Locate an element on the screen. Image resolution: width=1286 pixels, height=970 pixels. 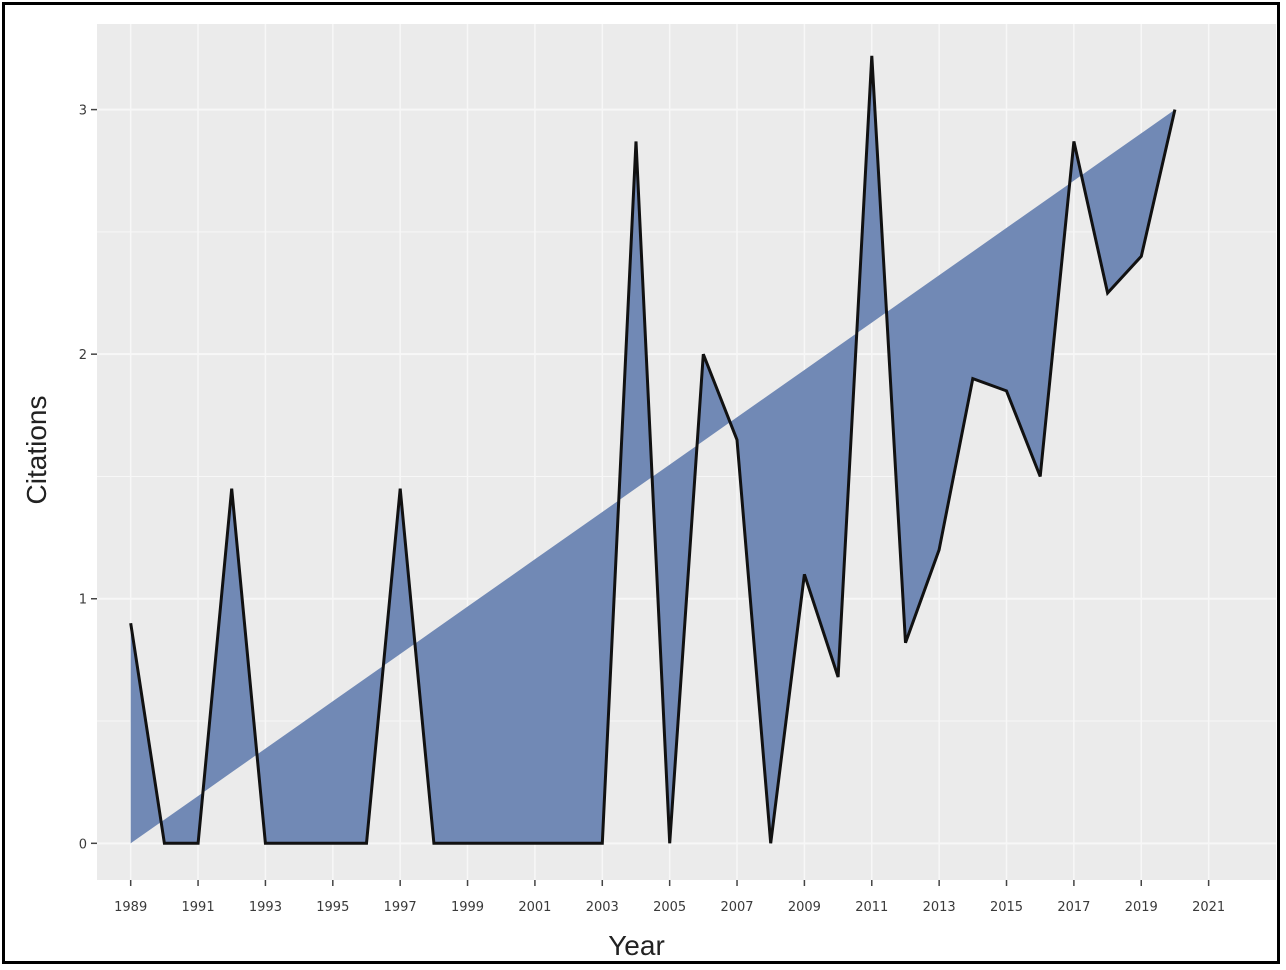
y-tick-label: 1 is located at coordinates (83, 600).